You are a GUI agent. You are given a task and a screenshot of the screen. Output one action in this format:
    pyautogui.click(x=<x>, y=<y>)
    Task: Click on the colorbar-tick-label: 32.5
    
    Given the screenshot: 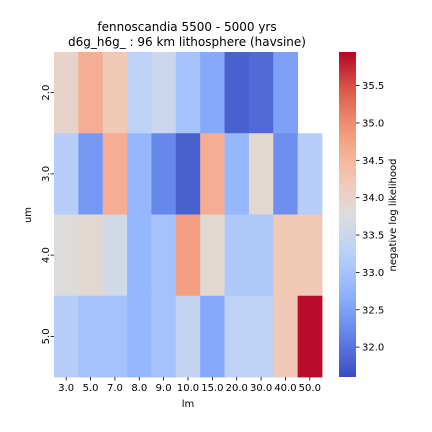 What is the action you would take?
    pyautogui.click(x=373, y=310)
    